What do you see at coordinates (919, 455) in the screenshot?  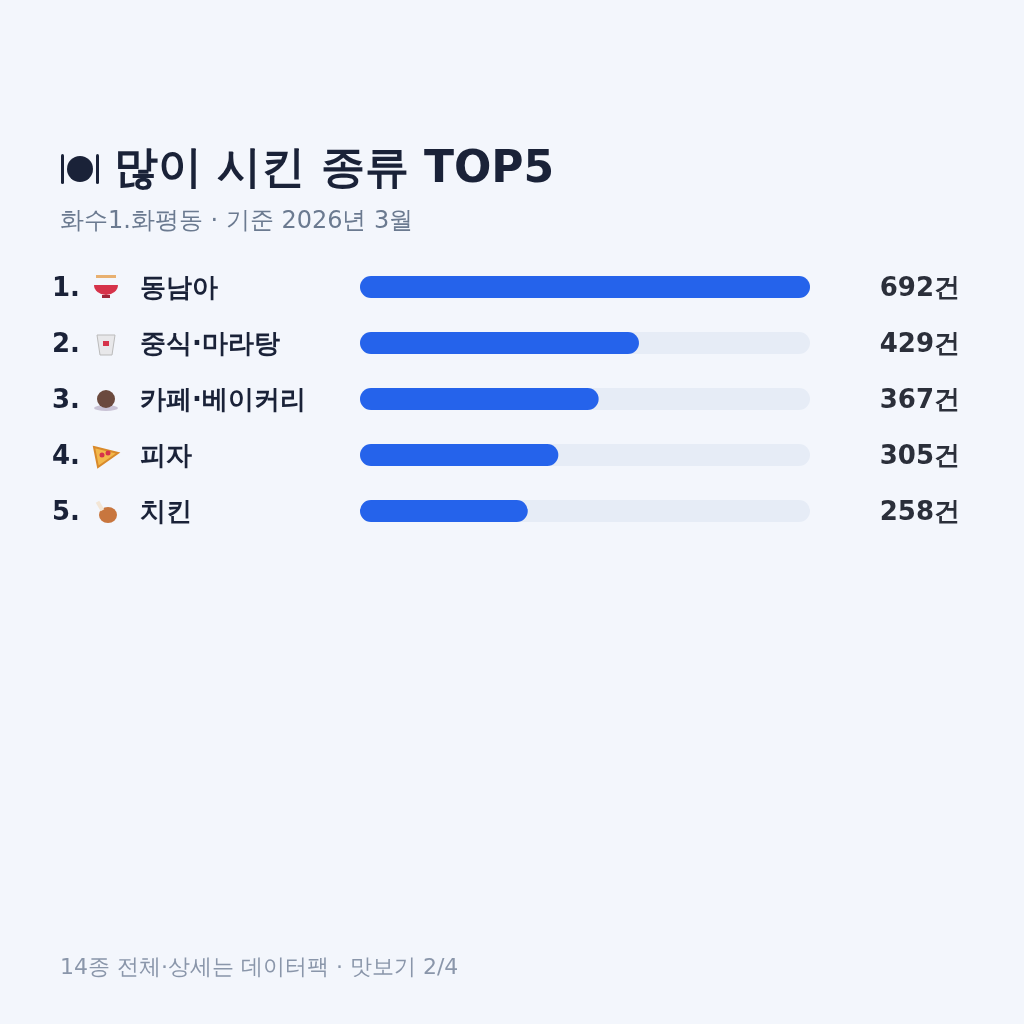 I see `data-label: 305건` at bounding box center [919, 455].